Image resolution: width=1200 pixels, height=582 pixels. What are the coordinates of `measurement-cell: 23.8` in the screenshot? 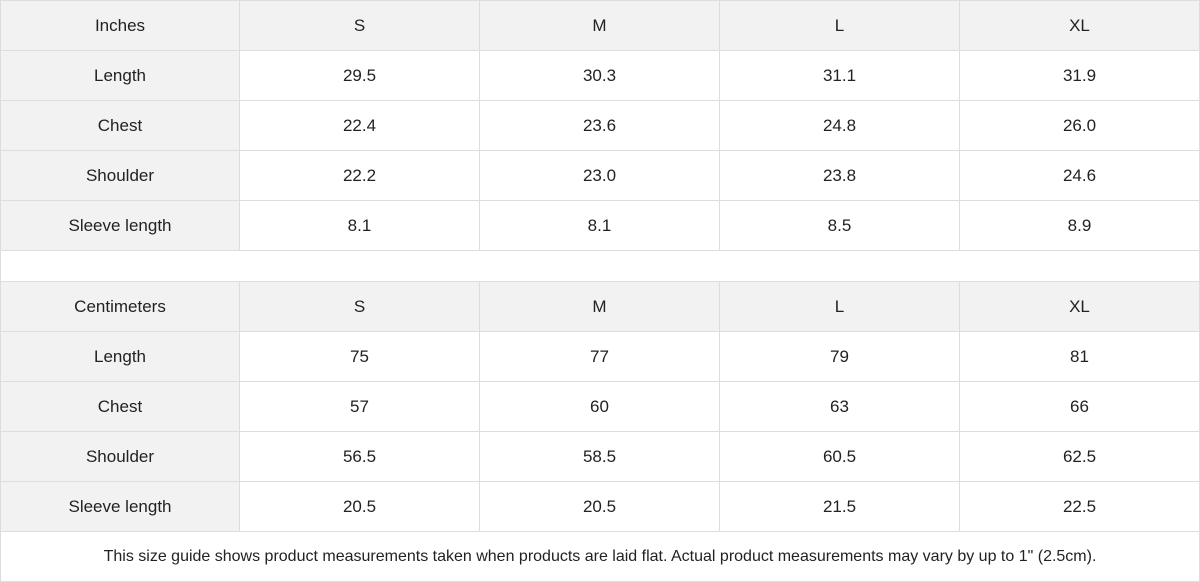 It's located at (840, 176).